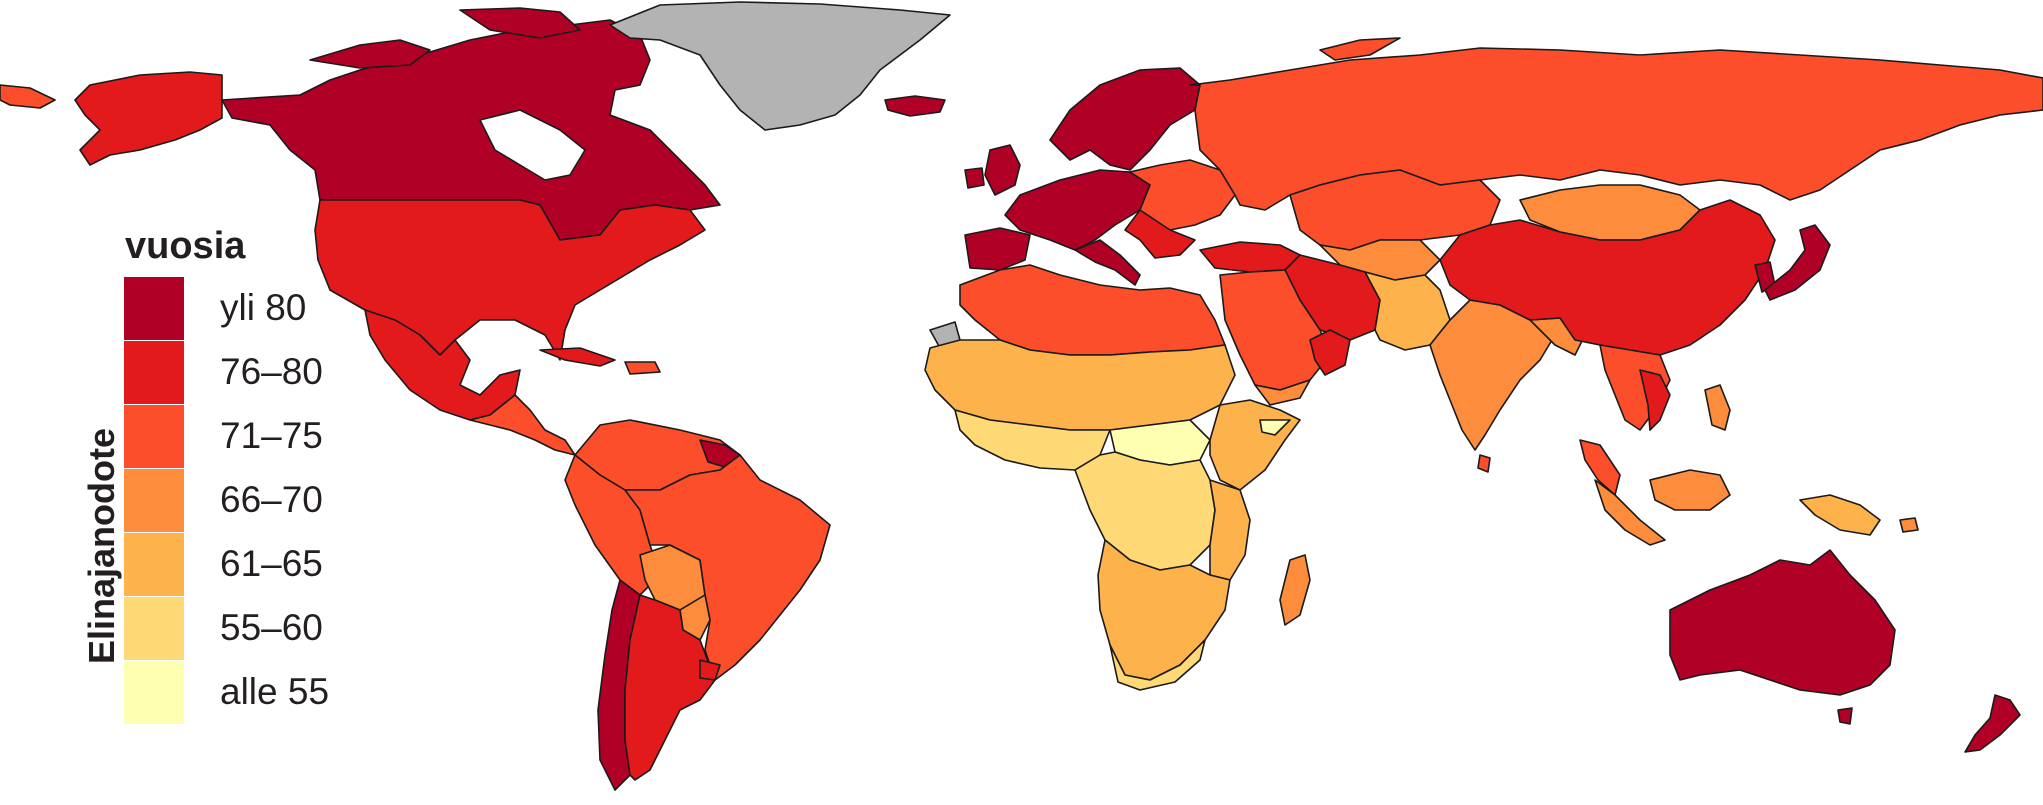 The image size is (2043, 805). What do you see at coordinates (1630, 512) in the screenshot?
I see `region-sumatra` at bounding box center [1630, 512].